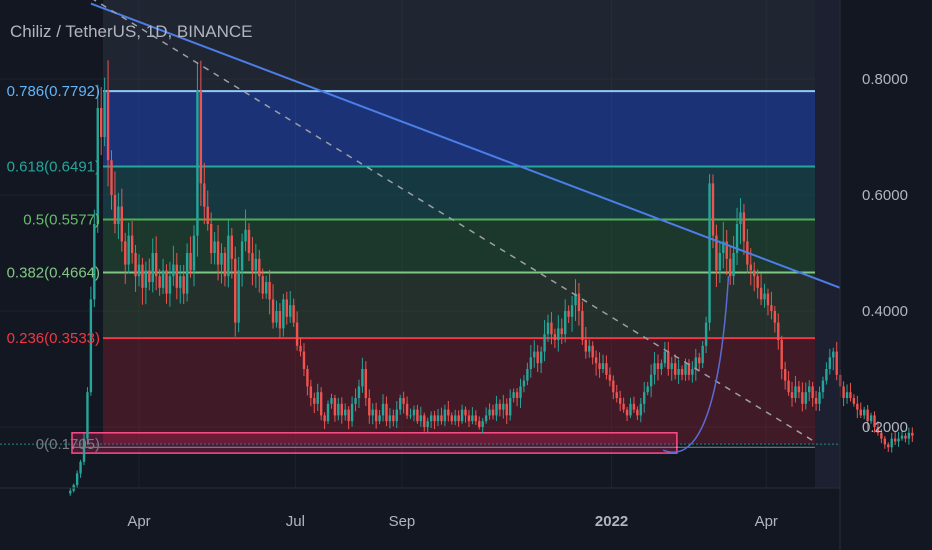 Image resolution: width=932 pixels, height=550 pixels. I want to click on price-tick-label: 0.2000, so click(885, 427).